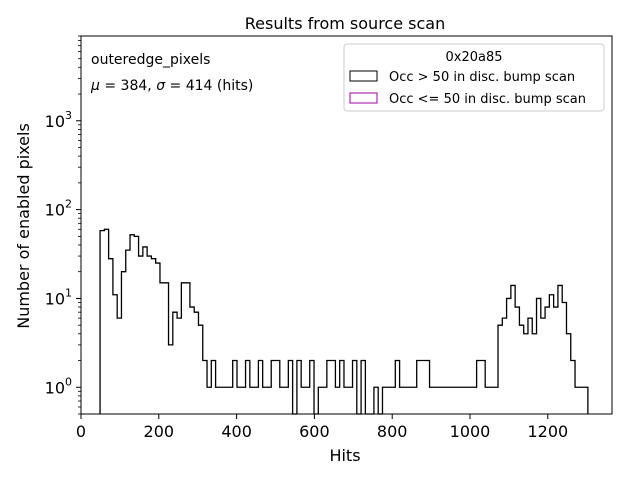  I want to click on stats-mu-symbol: μ, so click(95, 86).